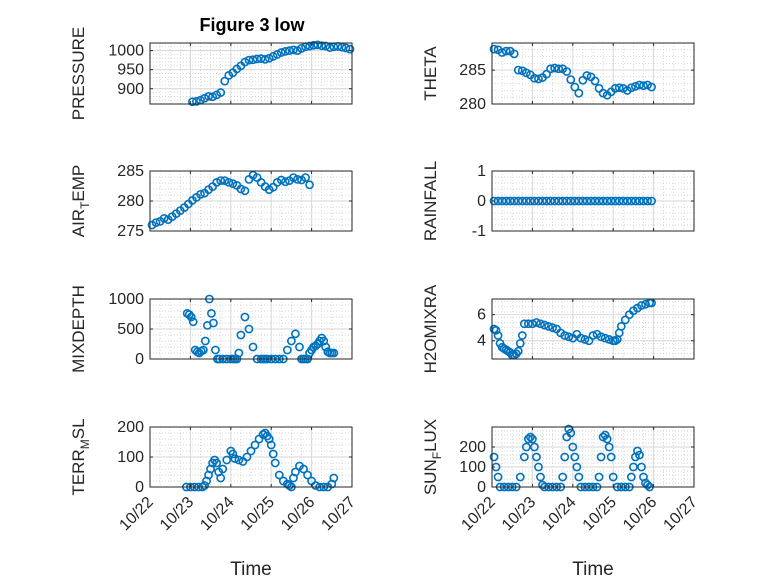  I want to click on y-tick-label: 6, so click(481, 315).